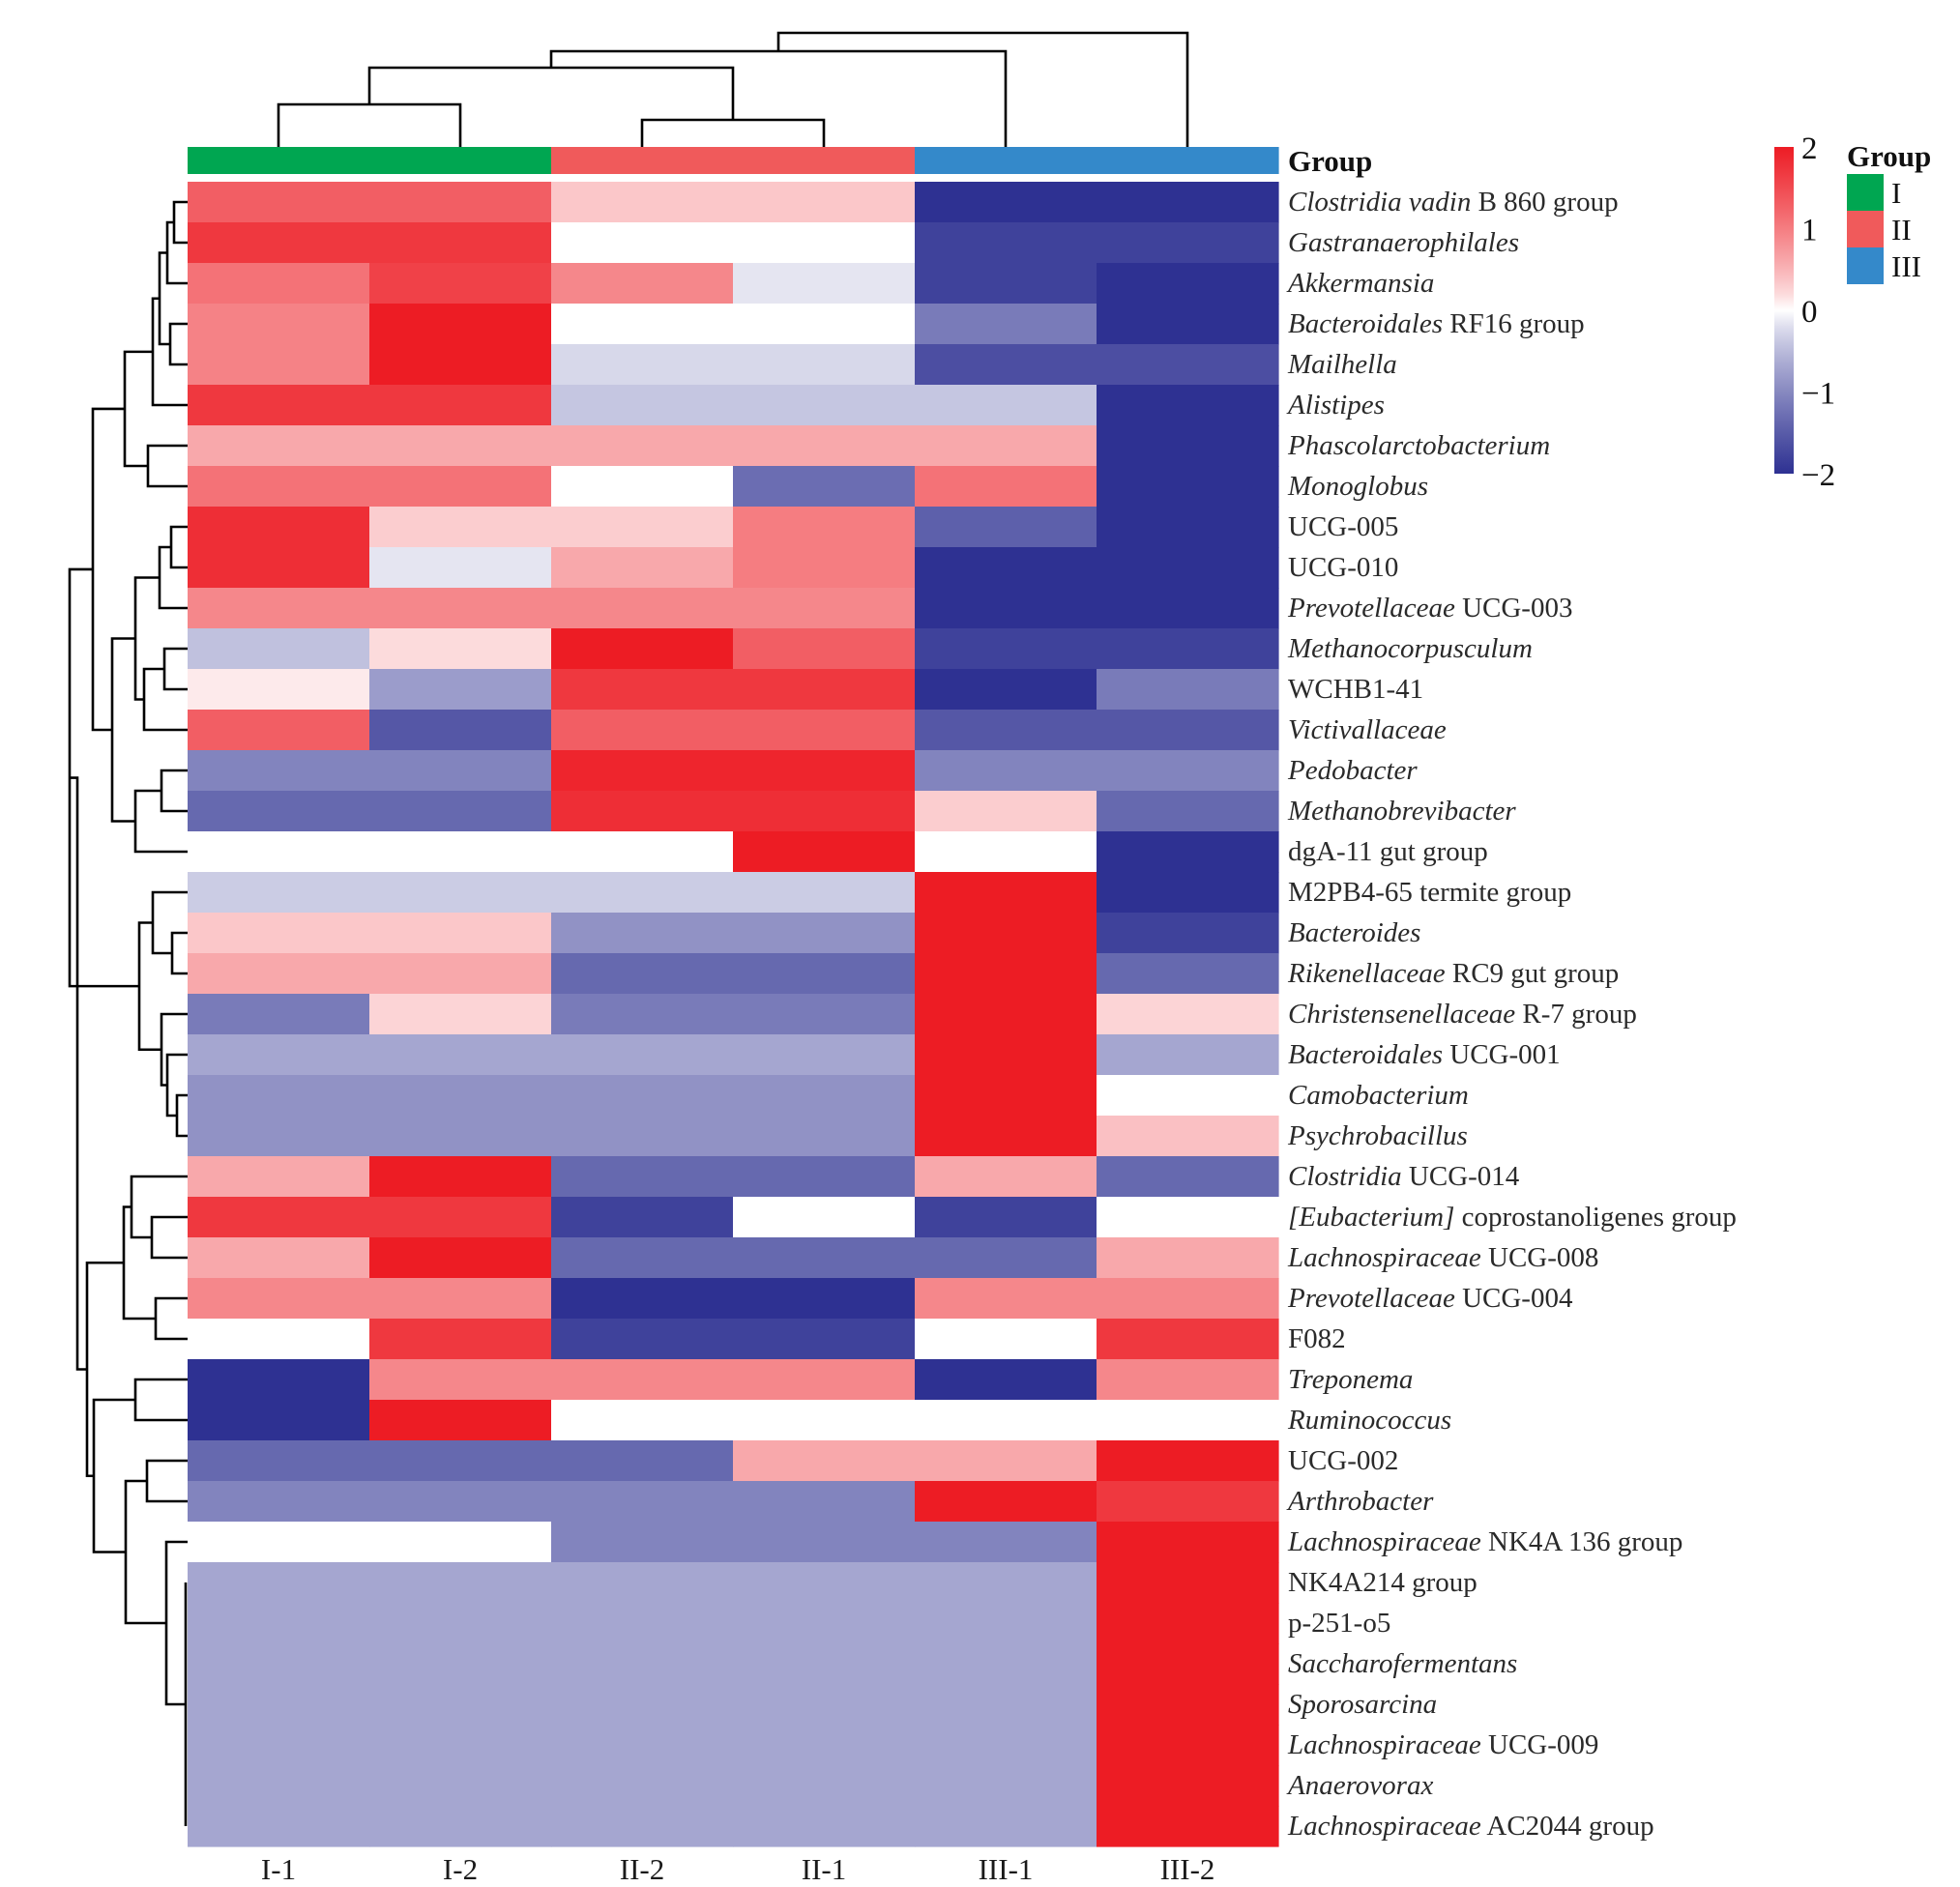  What do you see at coordinates (737, 1869) in the screenshot?
I see `column-labels: I-1 I-2 II-2 II-1 III-1 III-2` at bounding box center [737, 1869].